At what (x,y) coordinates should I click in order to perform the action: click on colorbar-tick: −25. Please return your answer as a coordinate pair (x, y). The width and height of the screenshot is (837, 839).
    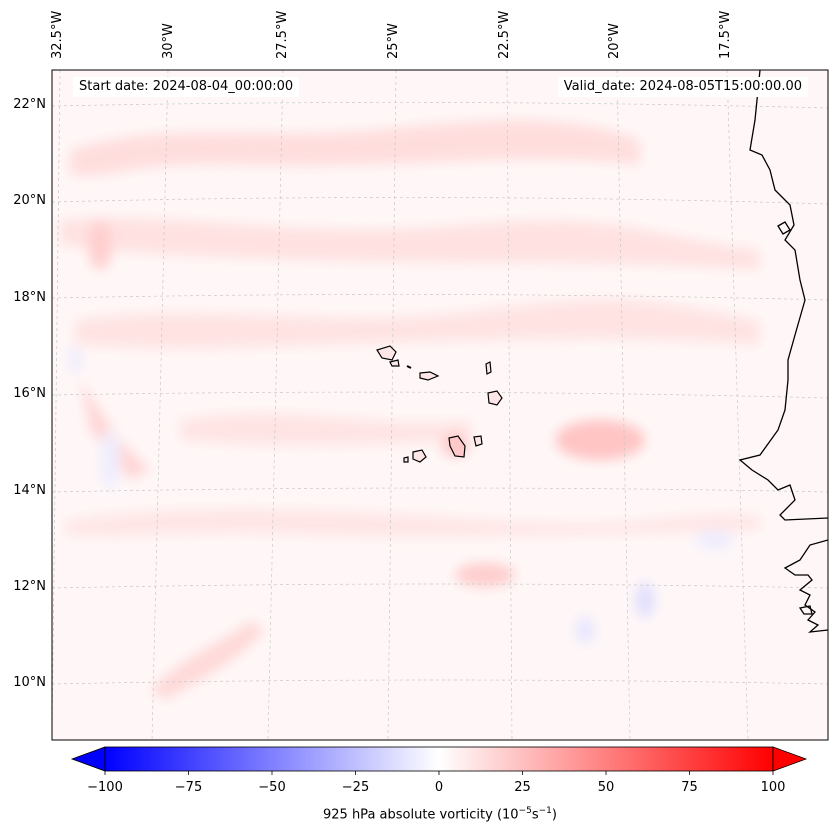
    Looking at the image, I should click on (355, 787).